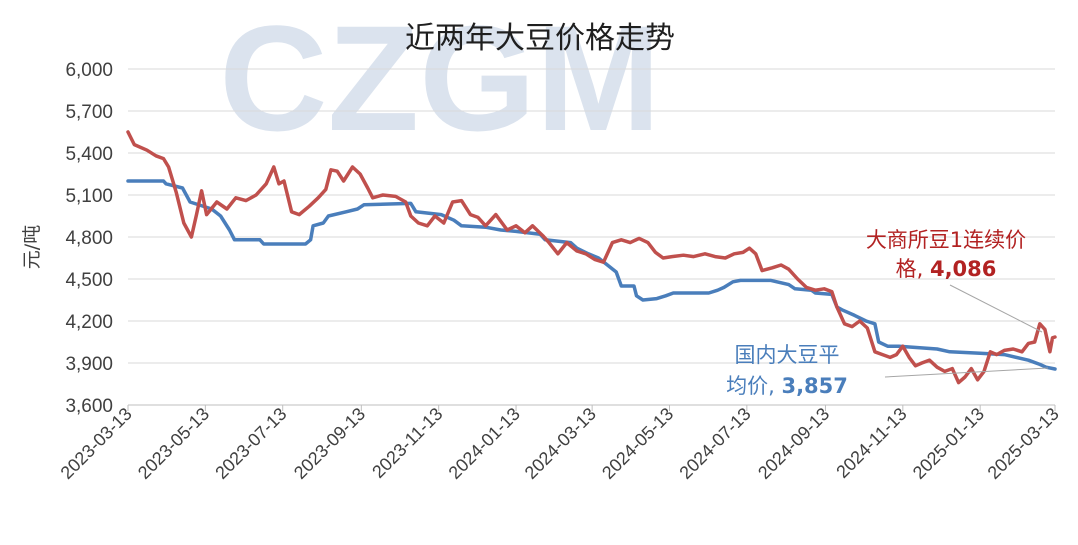  I want to click on x-tick-label: 2024-05-13, so click(637, 443).